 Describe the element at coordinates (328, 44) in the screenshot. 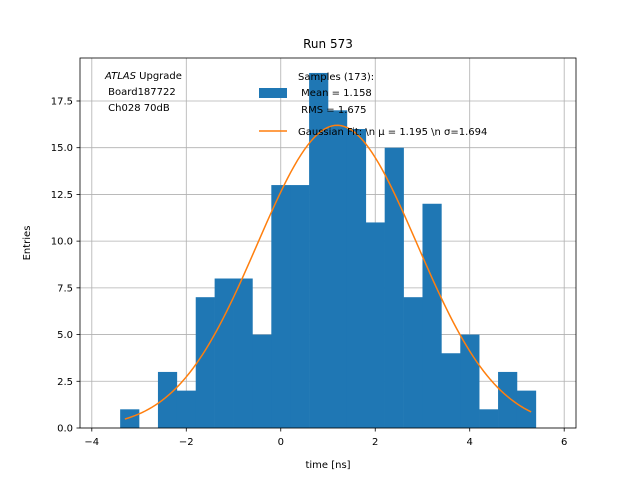

I see `chart-title: Run 573` at that location.